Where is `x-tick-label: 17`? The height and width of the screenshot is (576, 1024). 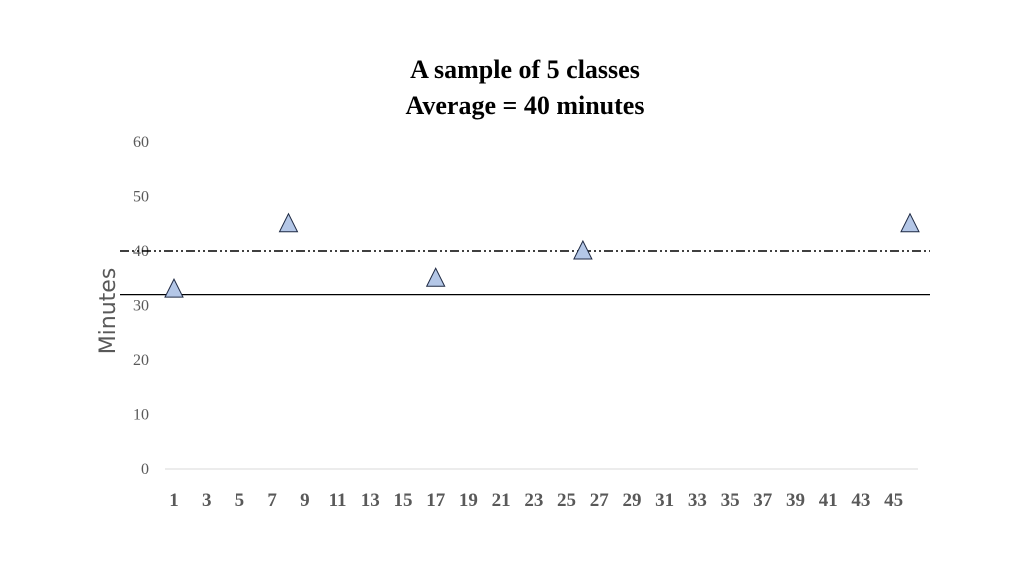
x-tick-label: 17 is located at coordinates (436, 500).